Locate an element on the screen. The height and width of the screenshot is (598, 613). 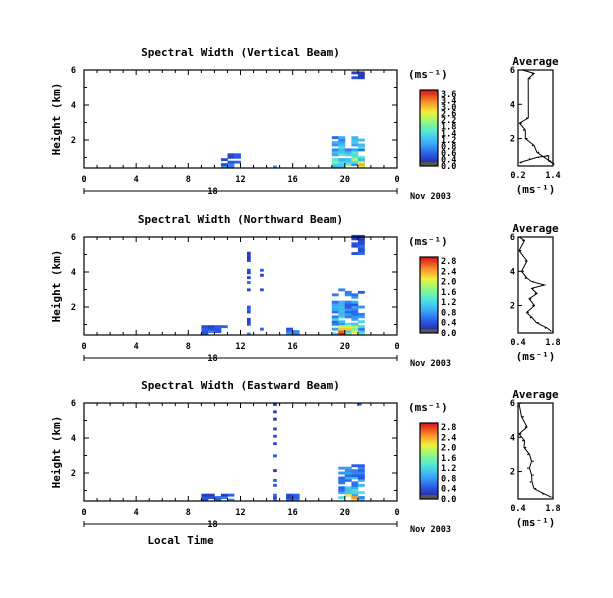
profile-frame is located at coordinates (535, 118).